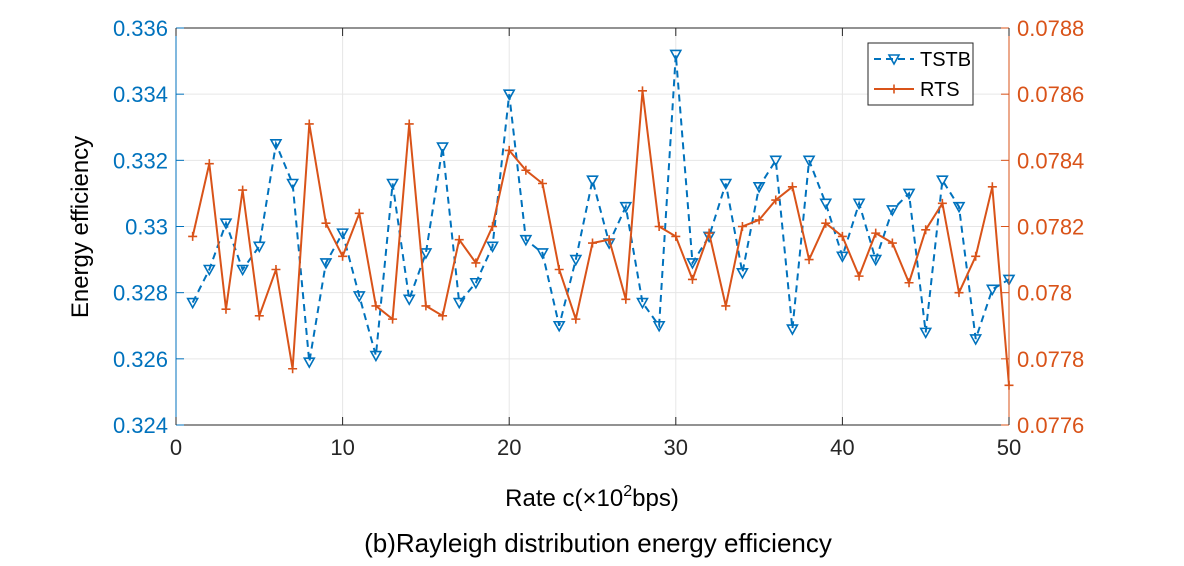  I want to click on y-right-tick-label: 0.0784, so click(1050, 160).